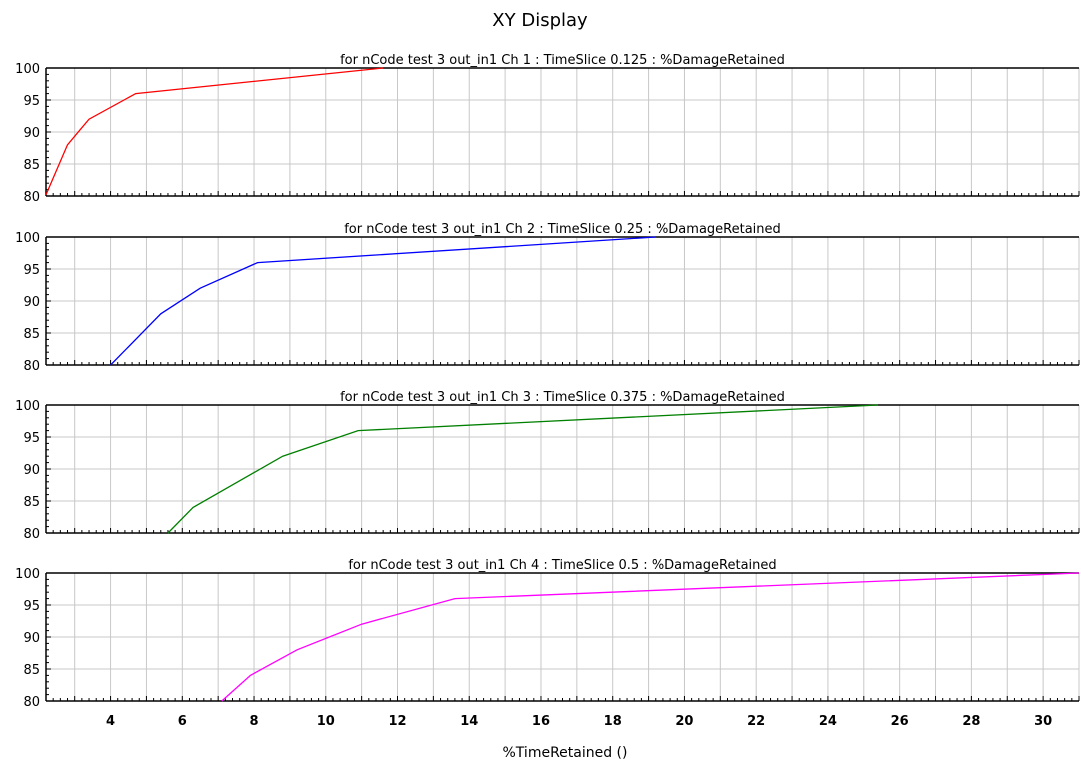 This screenshot has width=1081, height=765. I want to click on x-tick-label: 12, so click(397, 721).